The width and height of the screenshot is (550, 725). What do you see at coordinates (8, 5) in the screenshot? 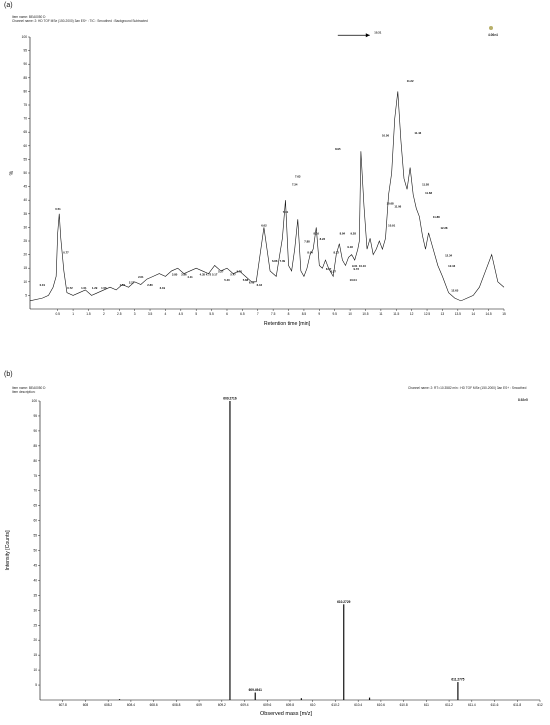
I see `panel-a-label: (a)` at bounding box center [8, 5].